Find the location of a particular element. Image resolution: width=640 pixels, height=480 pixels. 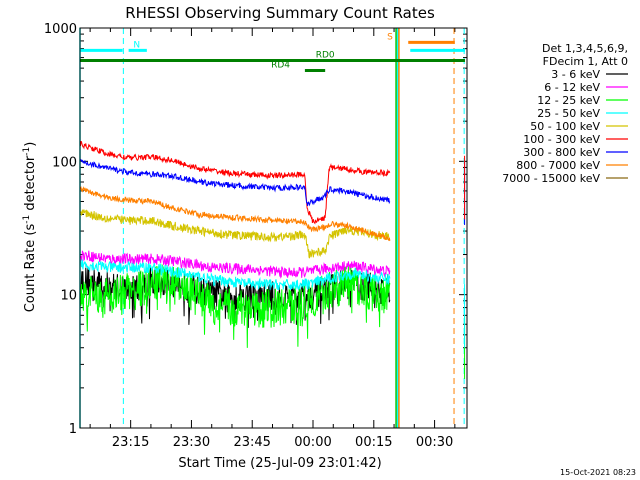

y-tick-label: 1000 is located at coordinates (60, 29).